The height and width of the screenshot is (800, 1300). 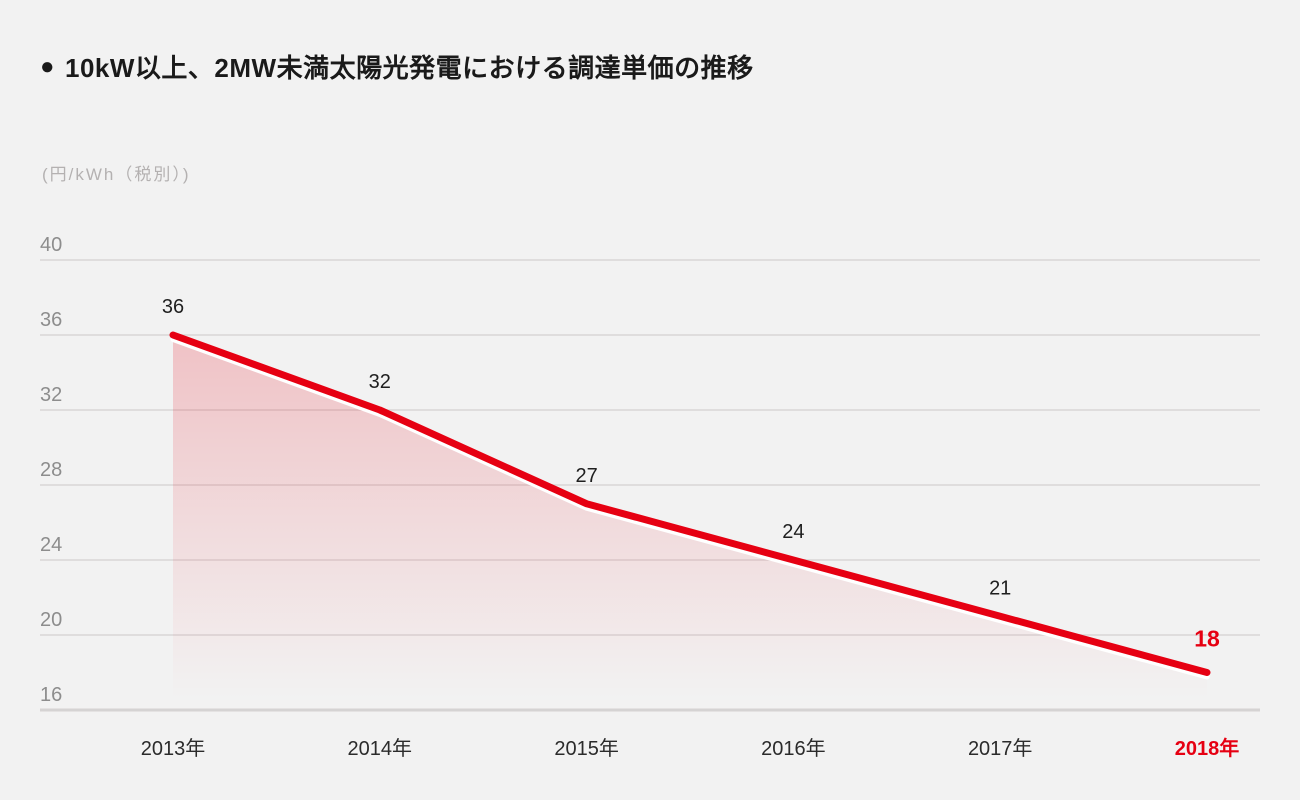 I want to click on y-tick-label: 32, so click(x=51, y=395).